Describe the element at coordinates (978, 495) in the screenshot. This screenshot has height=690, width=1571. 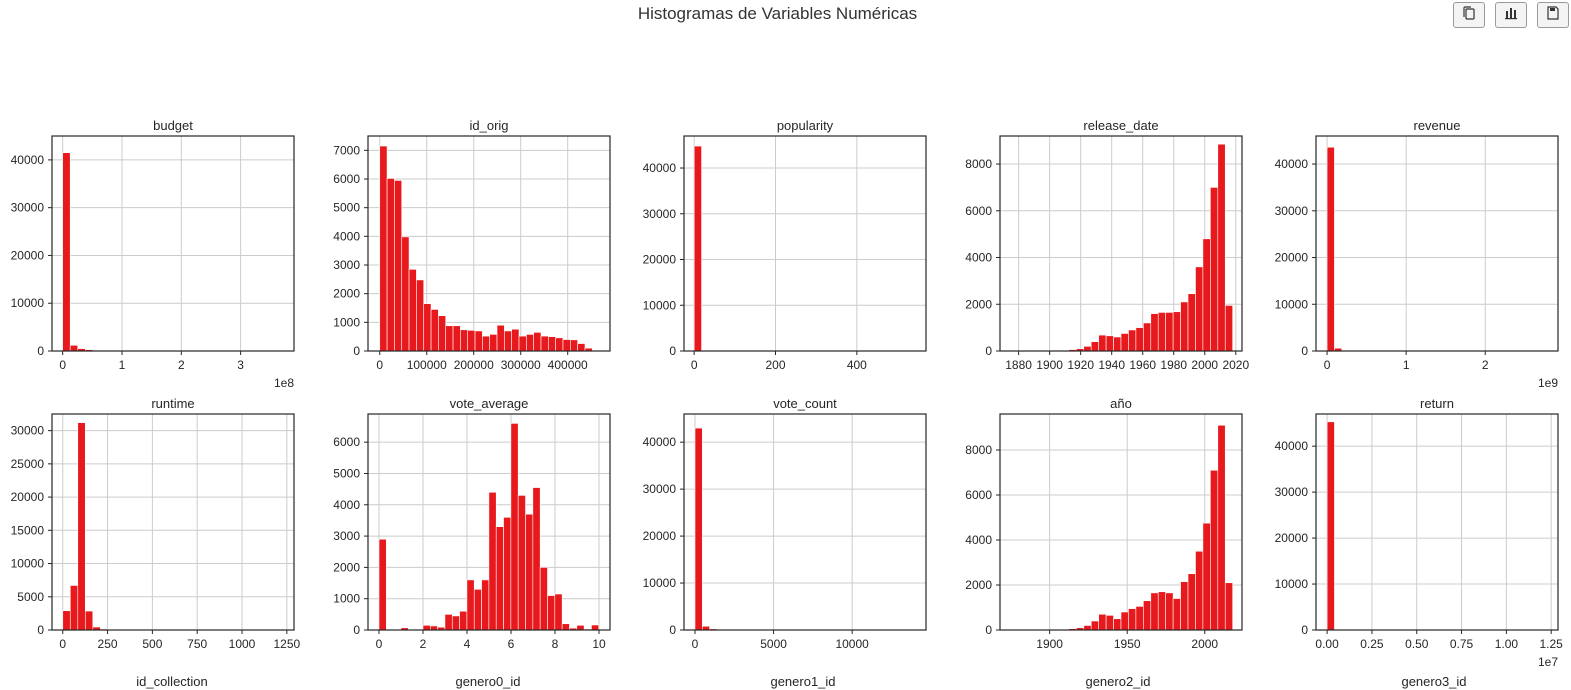
I see `y-tick-label: 6000` at that location.